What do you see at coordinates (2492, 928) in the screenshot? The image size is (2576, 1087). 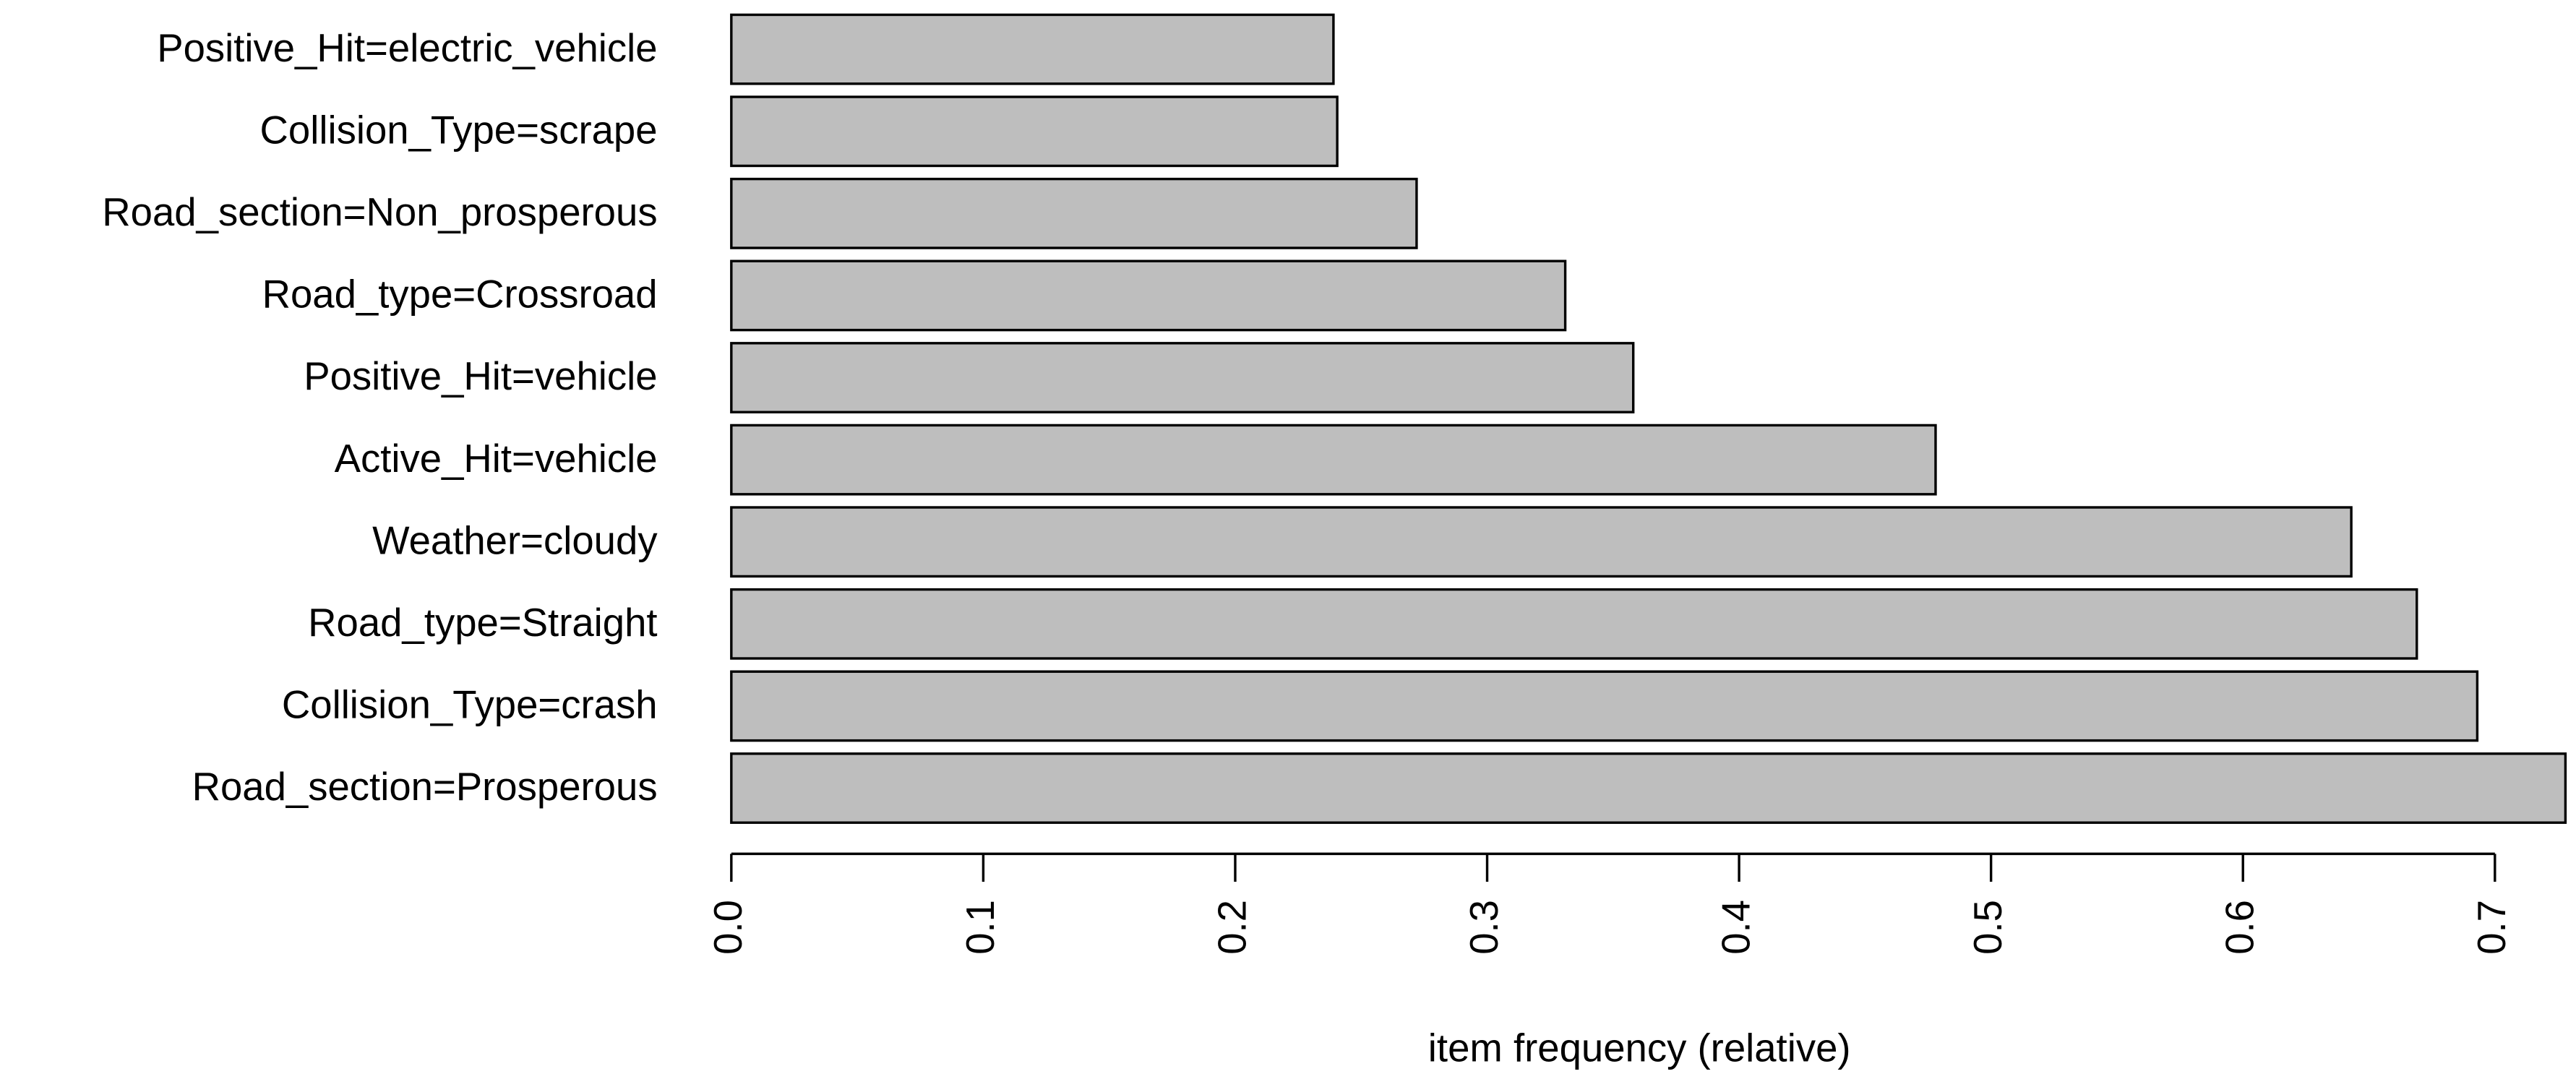 I see `x-tick-label: 0.7` at bounding box center [2492, 928].